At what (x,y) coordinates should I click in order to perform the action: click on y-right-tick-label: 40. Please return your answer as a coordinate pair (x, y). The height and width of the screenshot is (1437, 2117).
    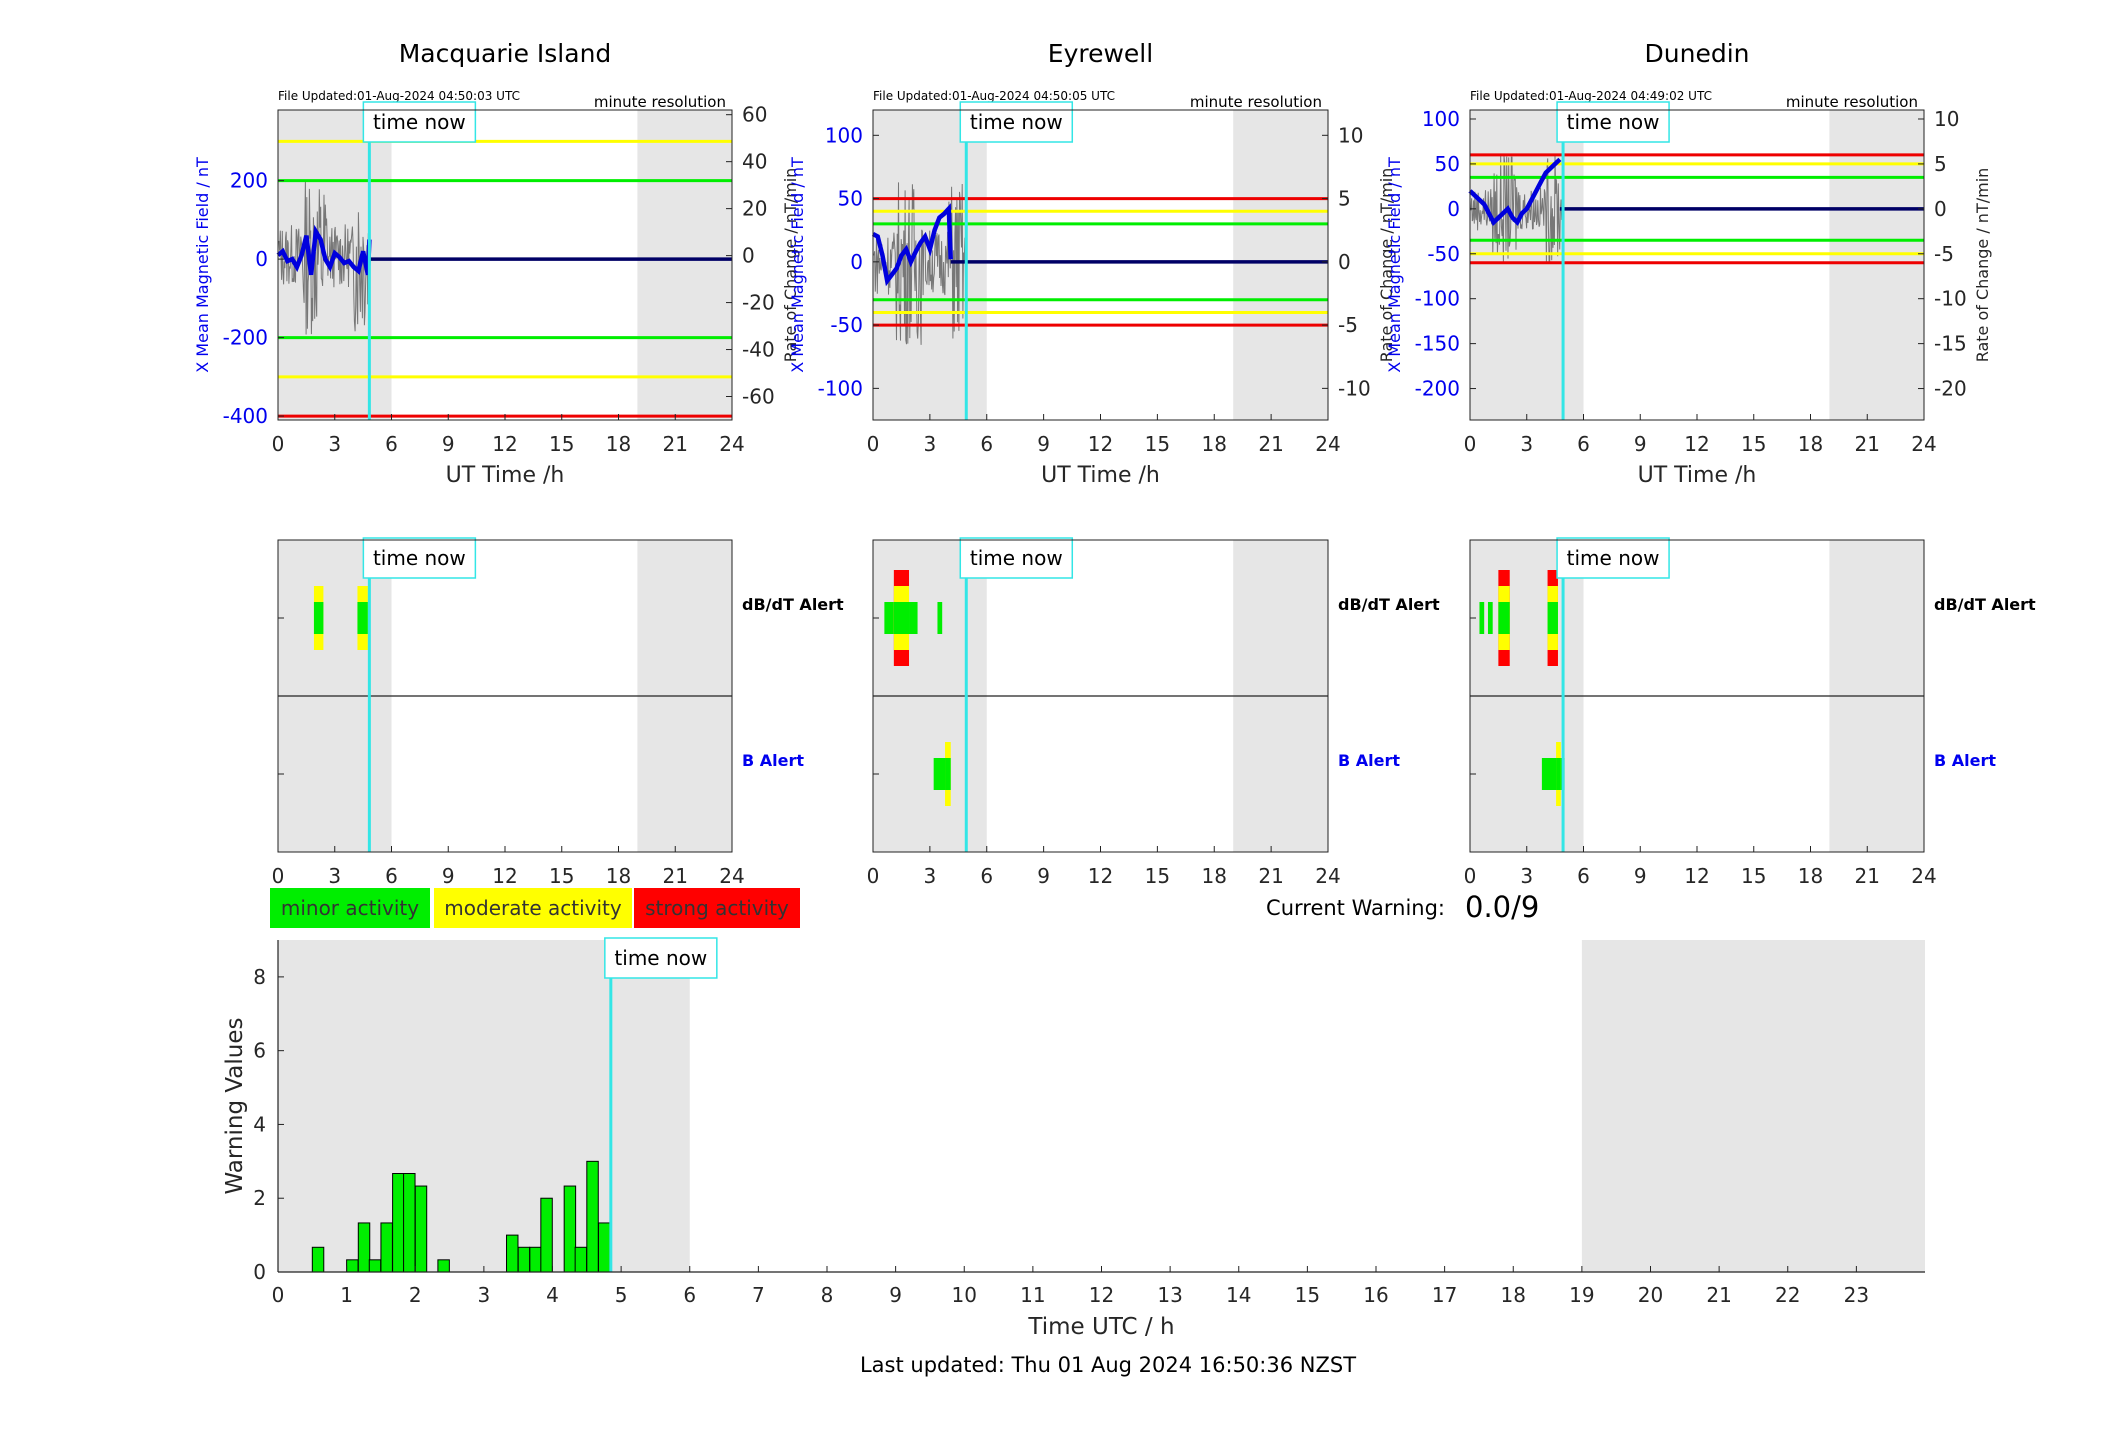
    Looking at the image, I should click on (754, 162).